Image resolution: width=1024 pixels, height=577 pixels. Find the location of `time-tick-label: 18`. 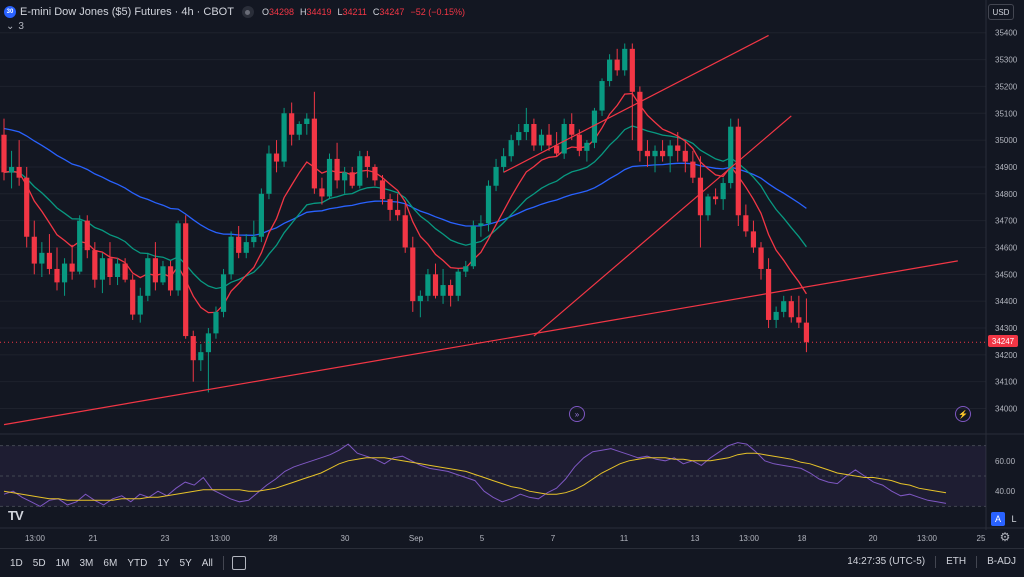

time-tick-label: 18 is located at coordinates (802, 538).